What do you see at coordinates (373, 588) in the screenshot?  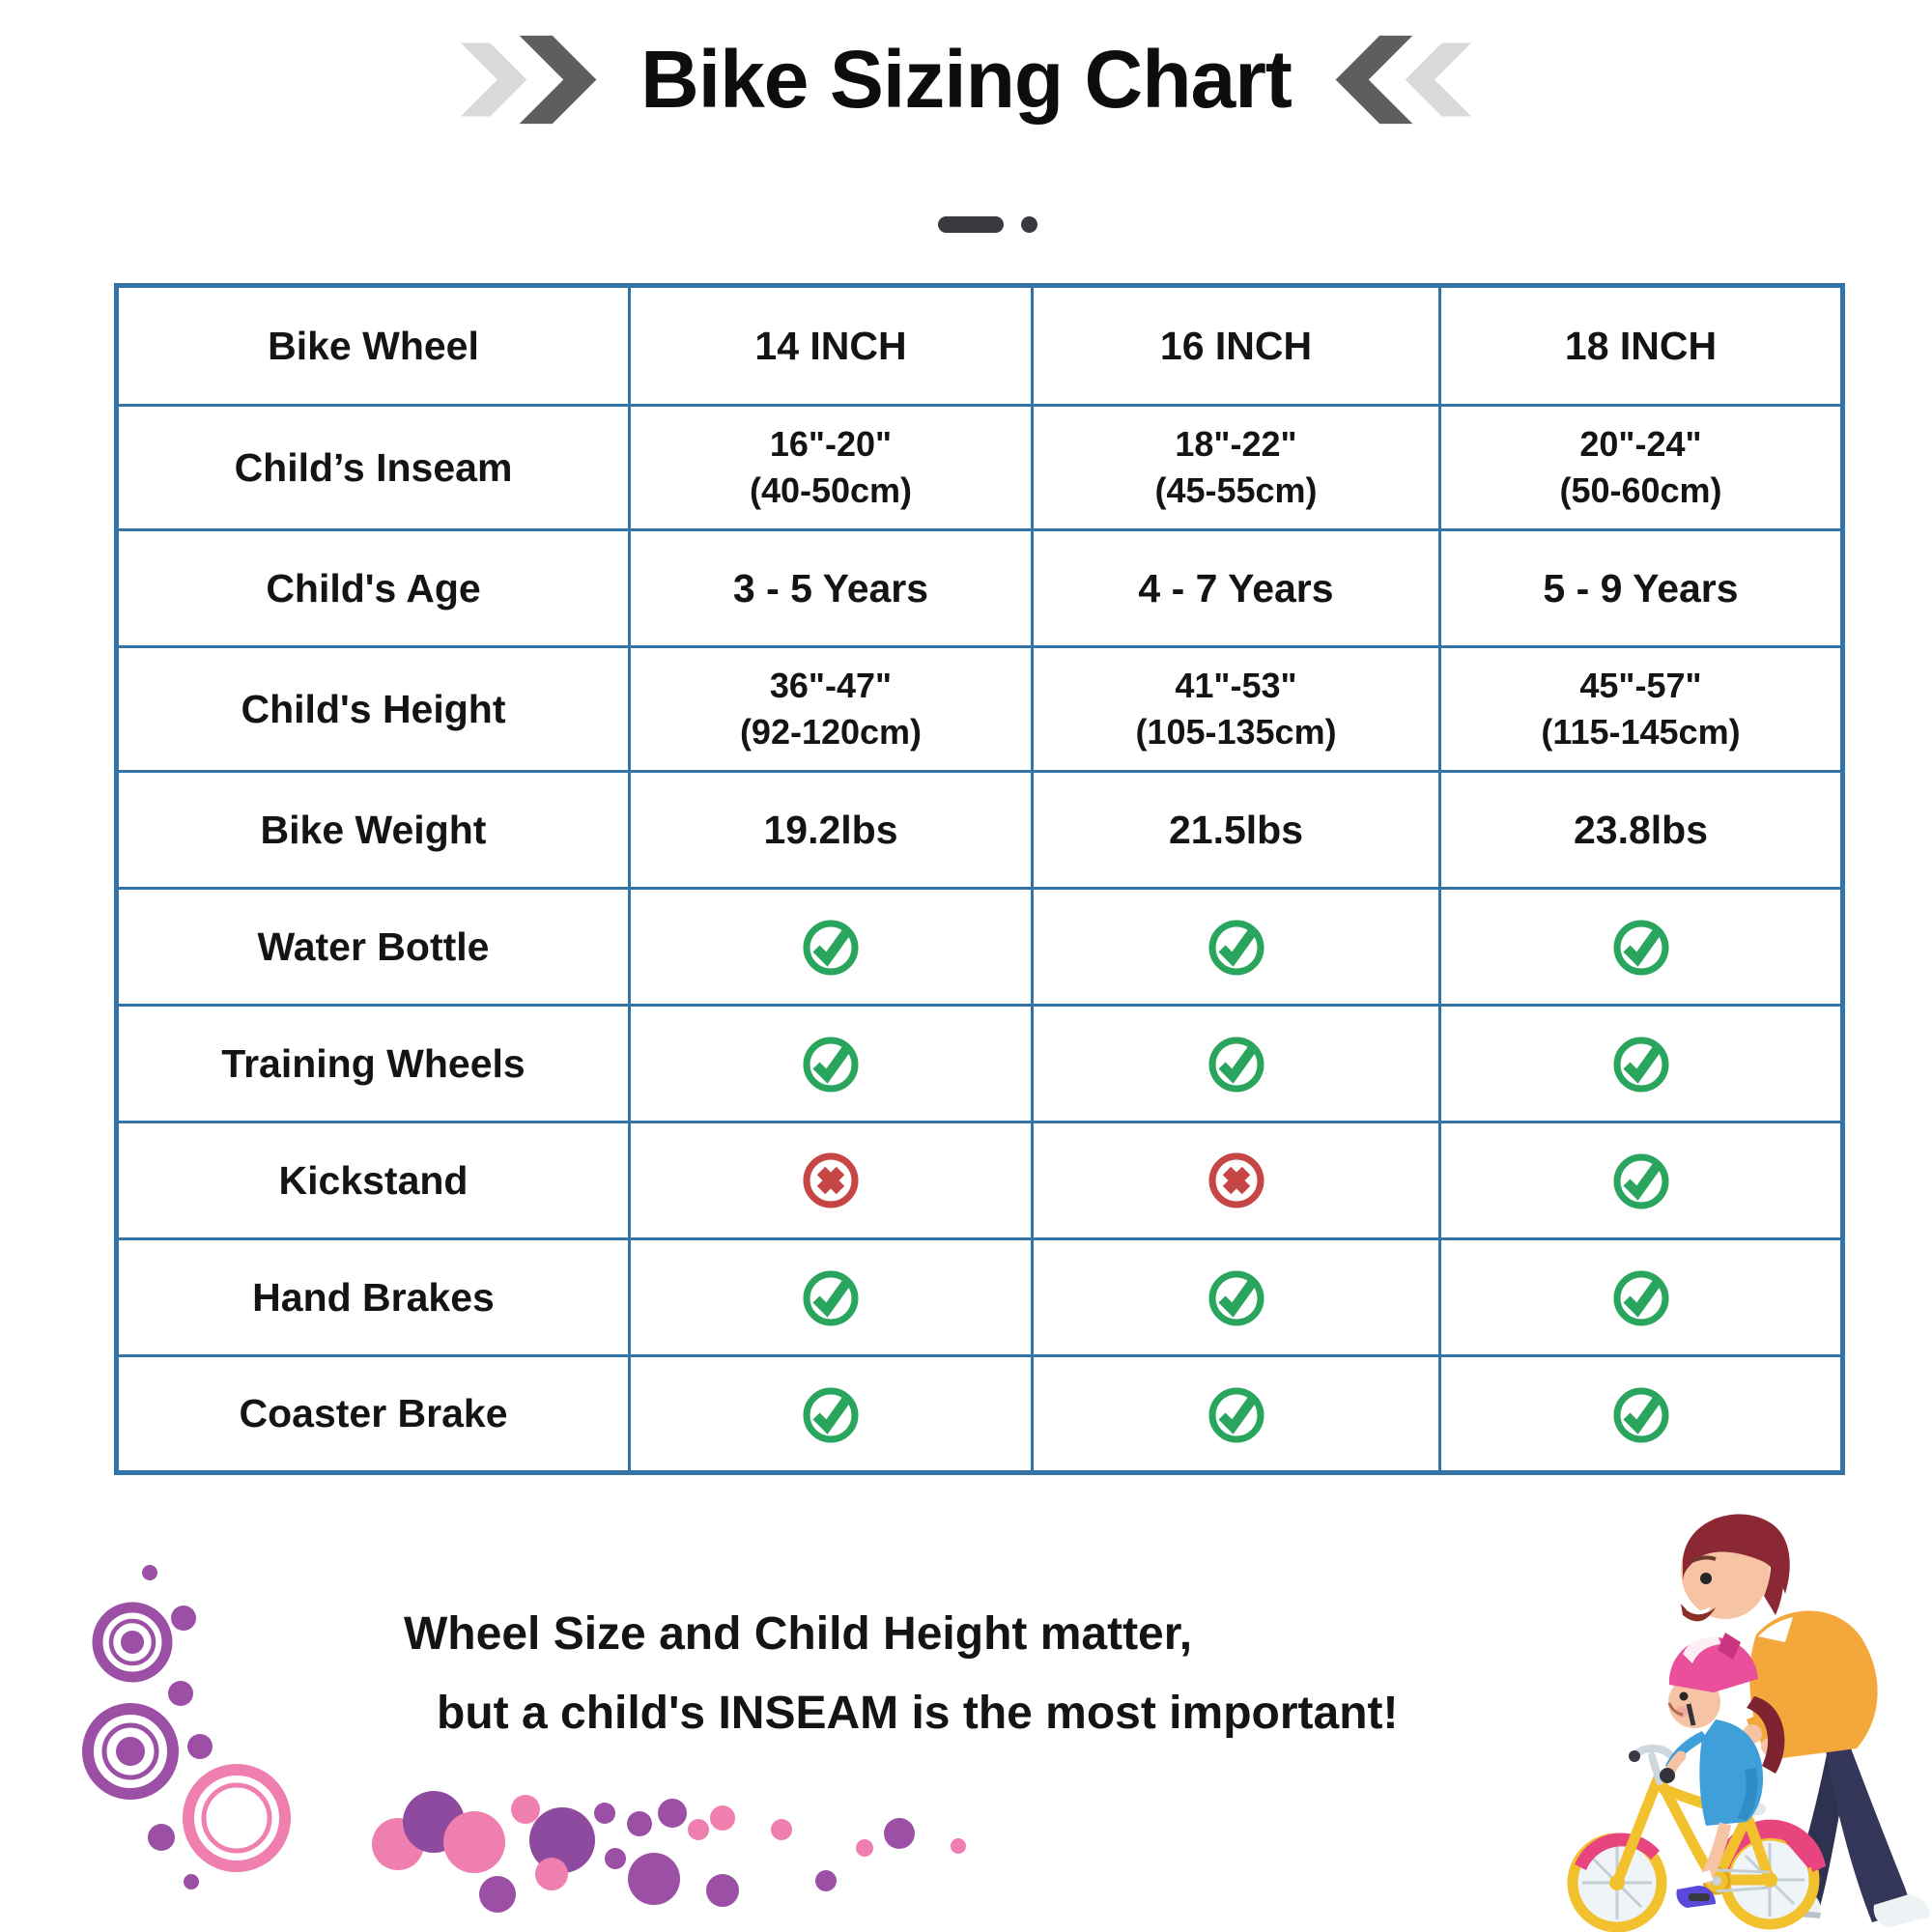 I see `row-label: Child's Age` at bounding box center [373, 588].